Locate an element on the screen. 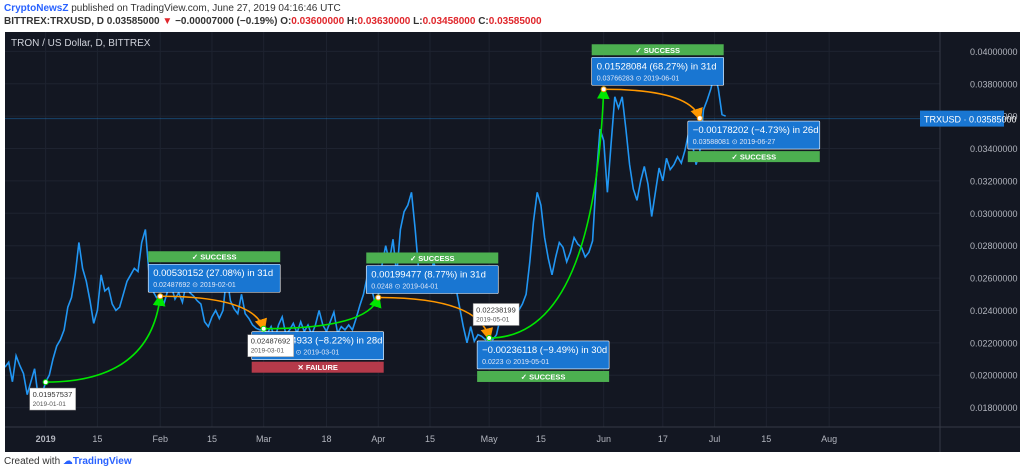  callout-end-dot is located at coordinates (699, 118).